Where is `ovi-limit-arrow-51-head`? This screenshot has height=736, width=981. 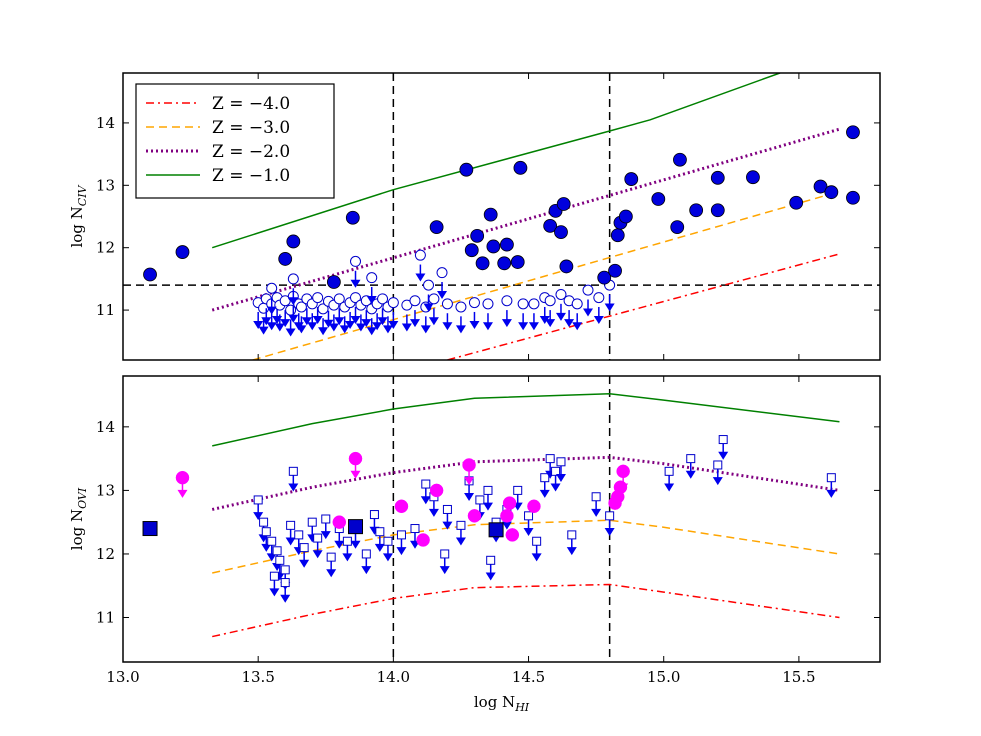 ovi-limit-arrow-51-head is located at coordinates (444, 570).